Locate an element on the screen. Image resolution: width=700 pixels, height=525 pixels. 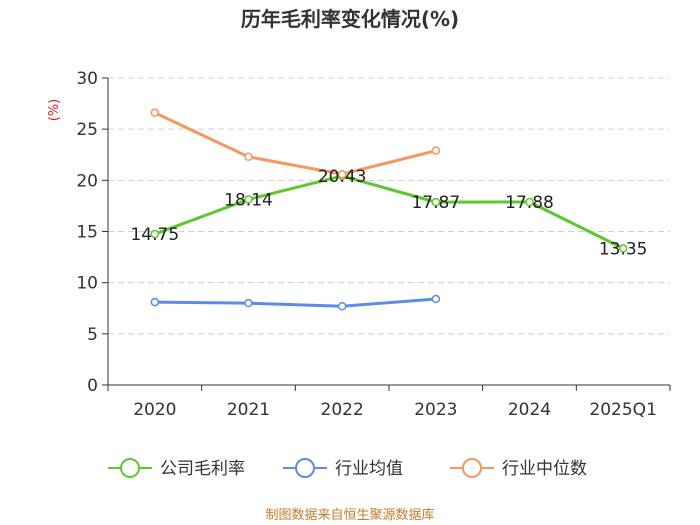
y-tick-label: 0 is located at coordinates (92, 386).